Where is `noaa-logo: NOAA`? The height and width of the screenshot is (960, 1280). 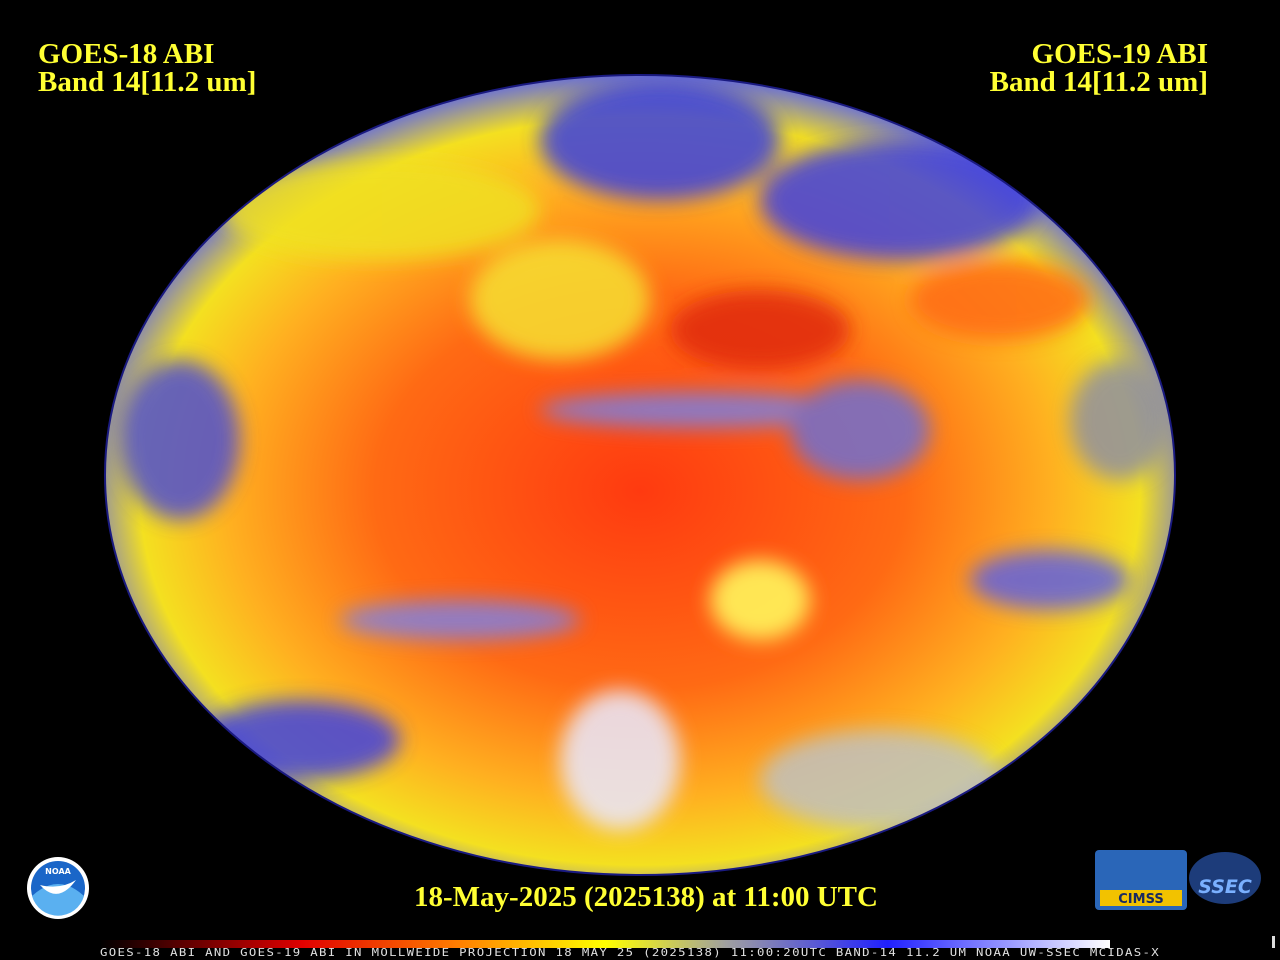
noaa-logo: NOAA is located at coordinates (58, 888).